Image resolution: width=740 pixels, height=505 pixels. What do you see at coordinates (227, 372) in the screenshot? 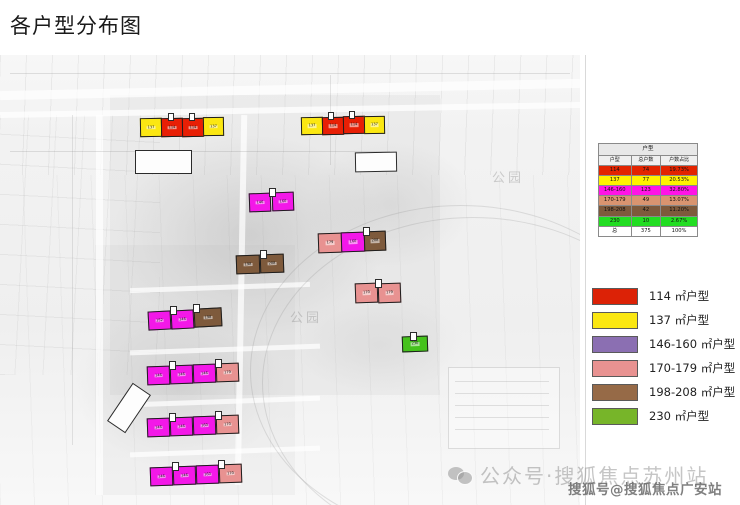
I see `house-block-tag: 179` at bounding box center [227, 372].